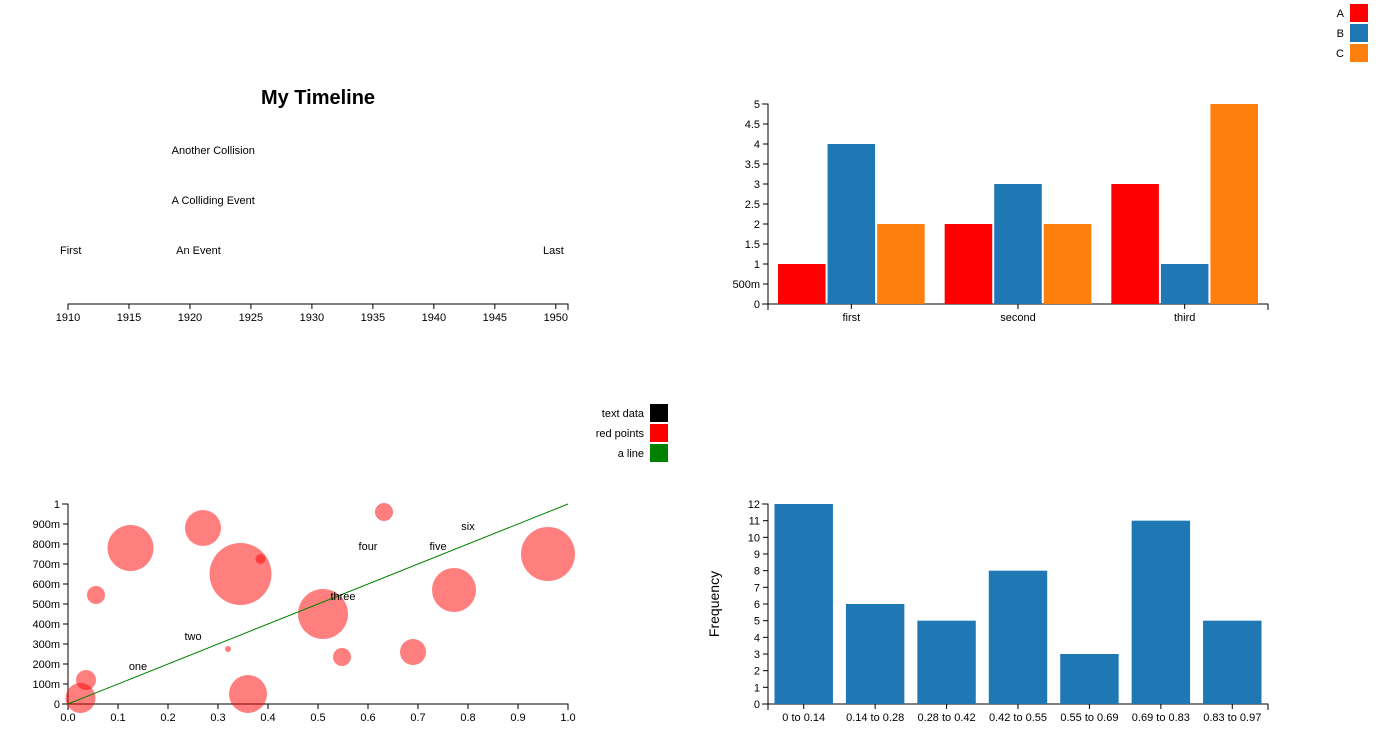 This screenshot has height=738, width=1379. I want to click on grouped-y-tick-label: 2.5, so click(752, 205).